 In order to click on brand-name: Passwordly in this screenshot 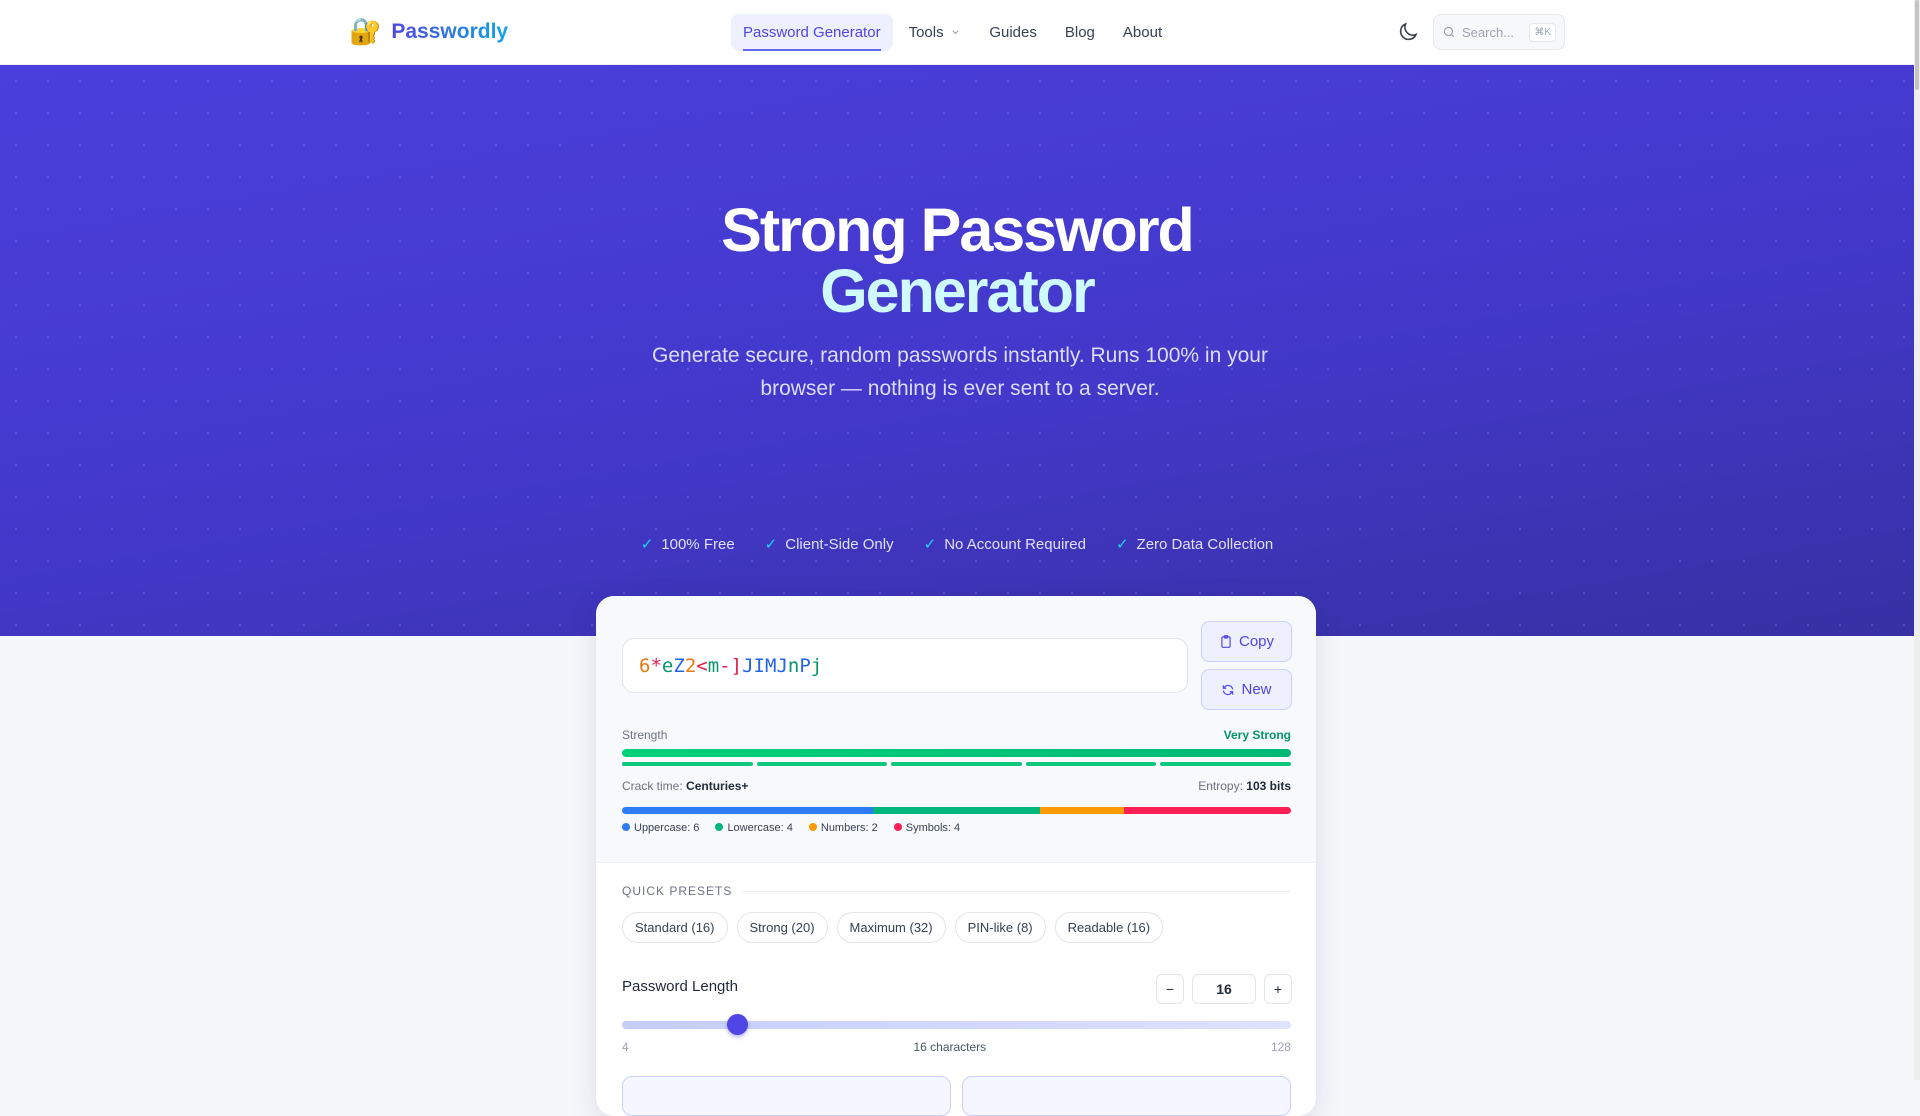, I will do `click(450, 31)`.